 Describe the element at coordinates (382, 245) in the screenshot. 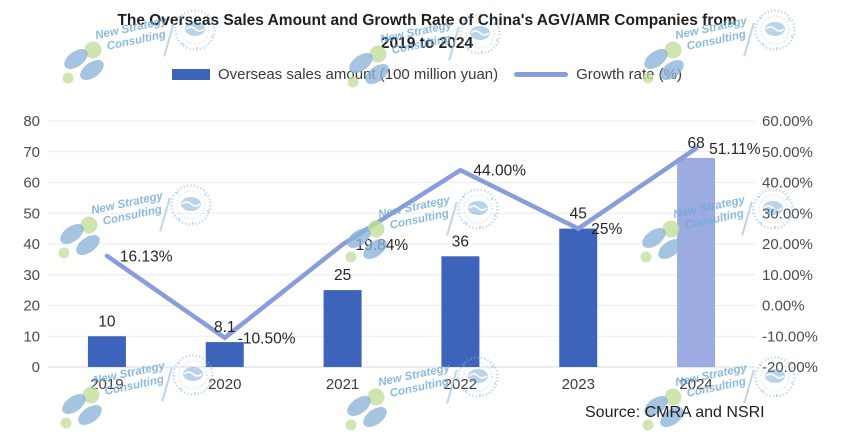

I see `growth-value-label: 19.84%` at that location.